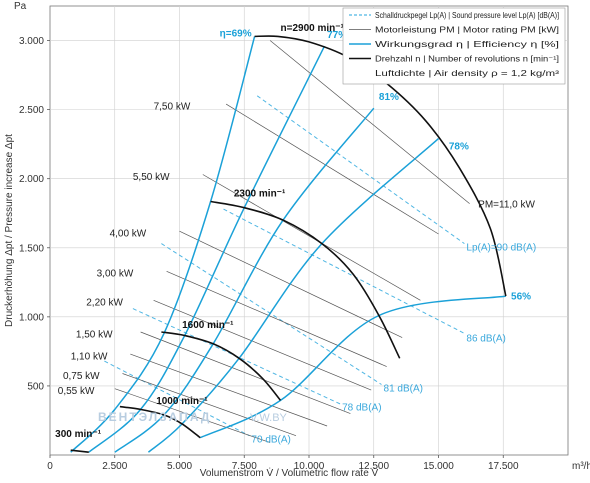  I want to click on y-tick-label-3: 2.000, so click(31, 179).